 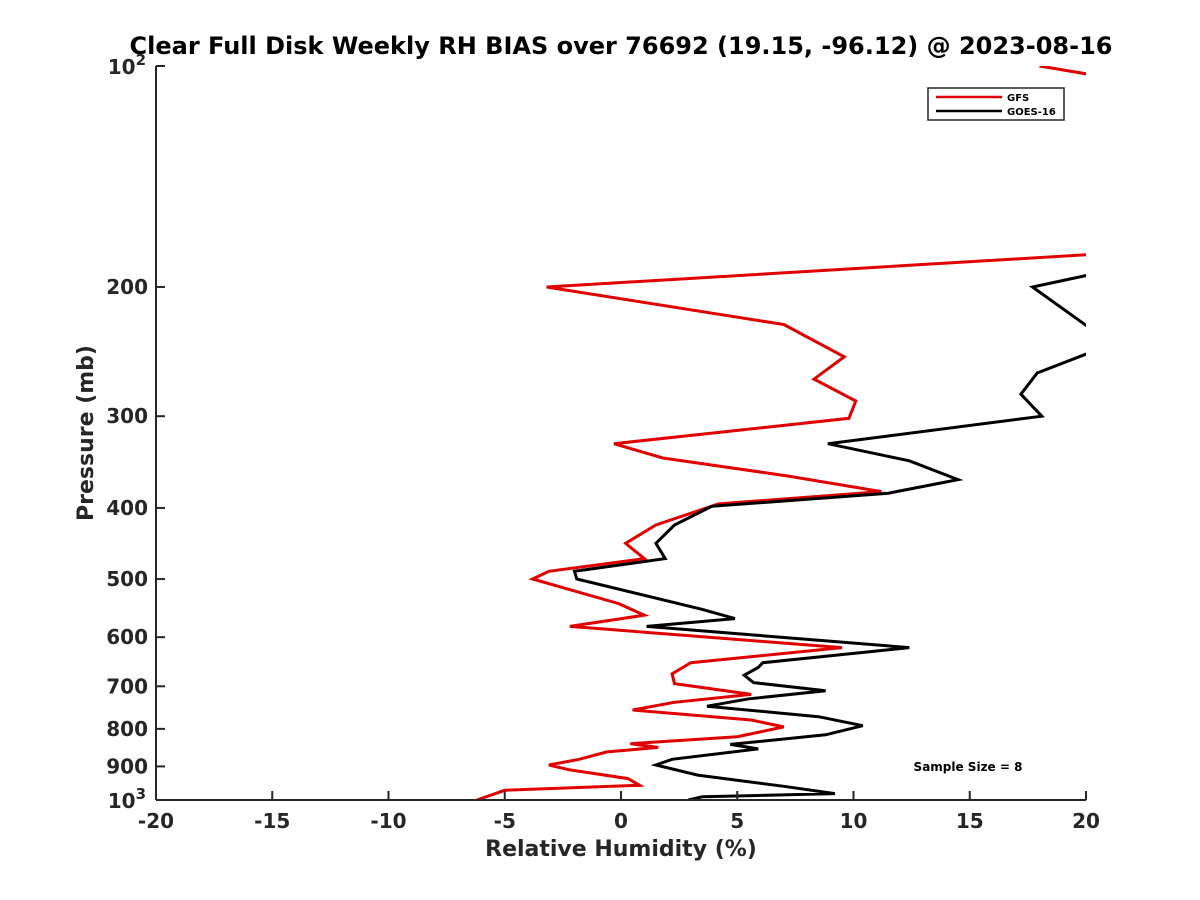 What do you see at coordinates (1018, 98) in the screenshot?
I see `legend-label-gfs: GFS` at bounding box center [1018, 98].